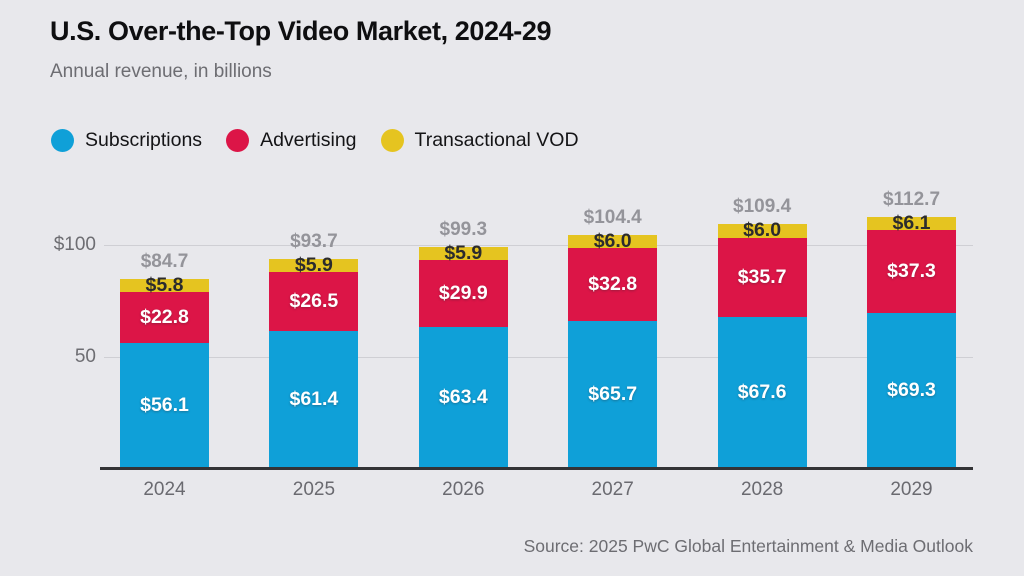  I want to click on x-axis-line, so click(536, 468).